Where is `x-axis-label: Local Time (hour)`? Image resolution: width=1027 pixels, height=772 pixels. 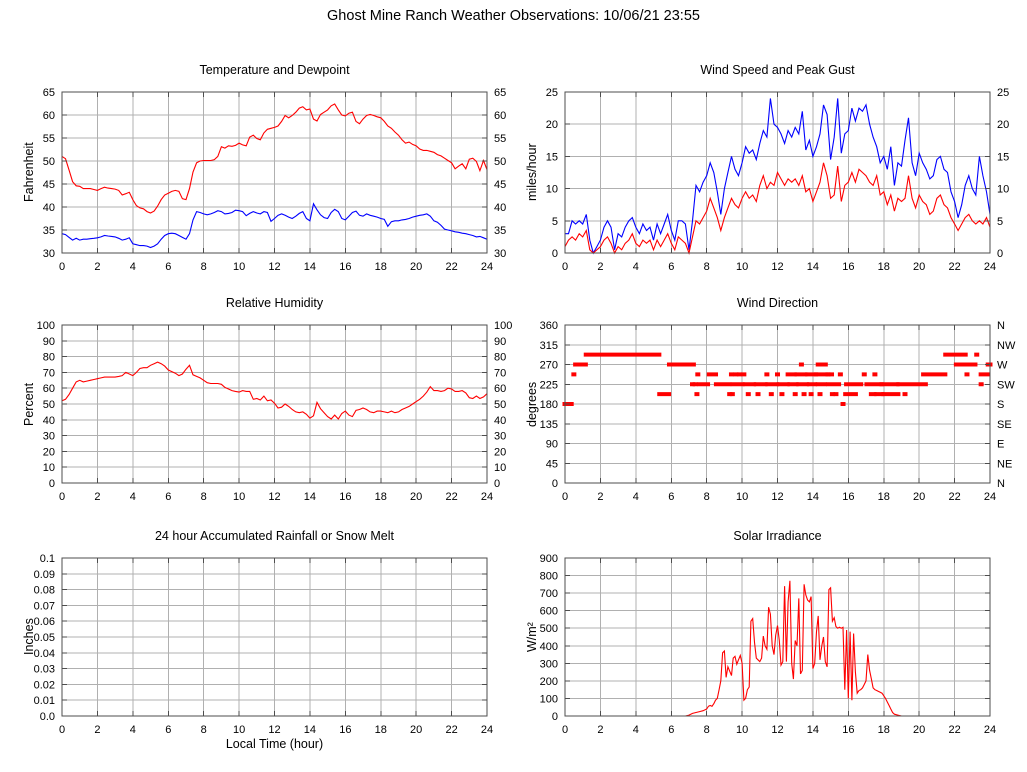 x-axis-label: Local Time (hour) is located at coordinates (274, 744).